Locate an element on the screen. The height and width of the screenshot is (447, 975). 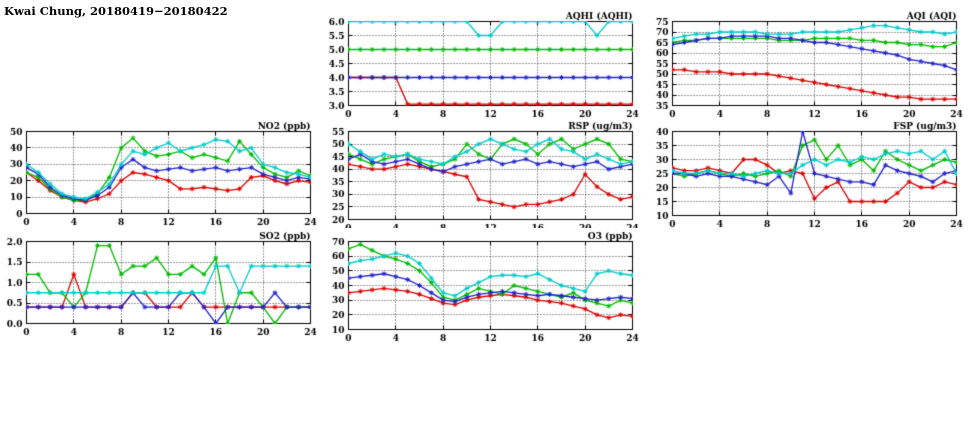
chart-o3-panel is located at coordinates (481, 286).